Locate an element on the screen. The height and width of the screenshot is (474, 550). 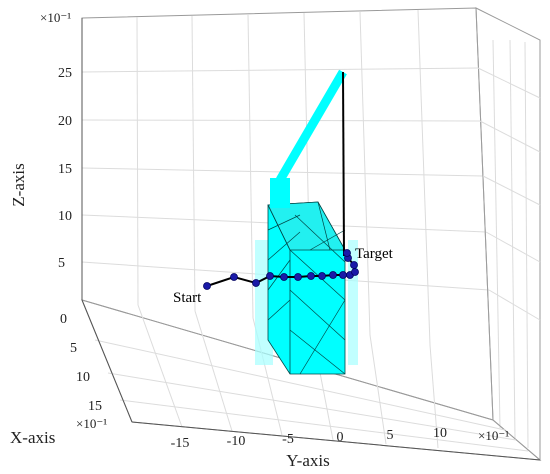
z-tick-label: 15 is located at coordinates (65, 169).